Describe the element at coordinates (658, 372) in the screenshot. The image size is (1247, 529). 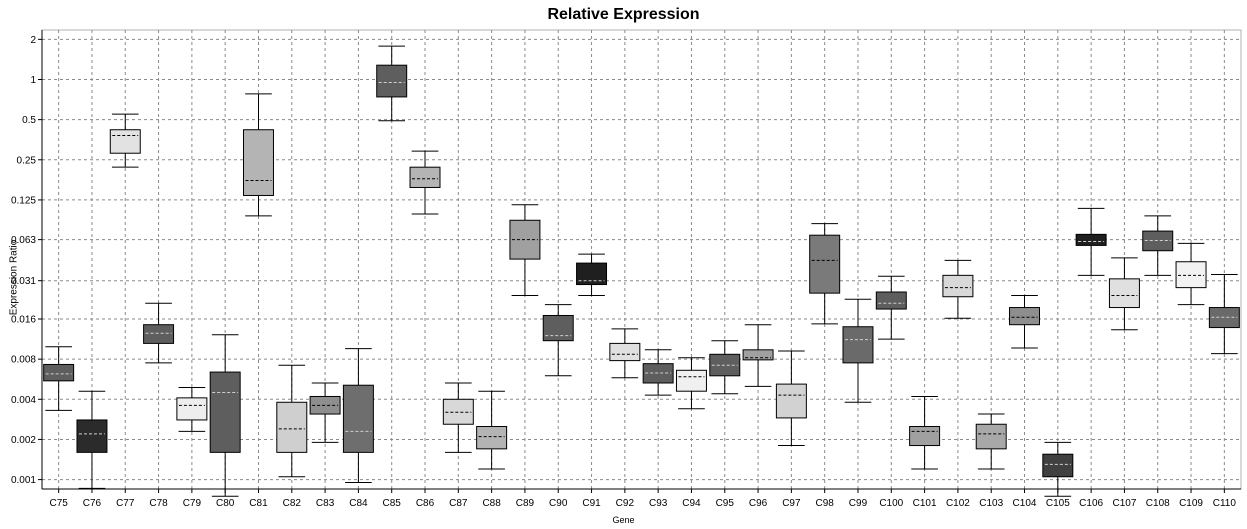
I see `box-c93` at that location.